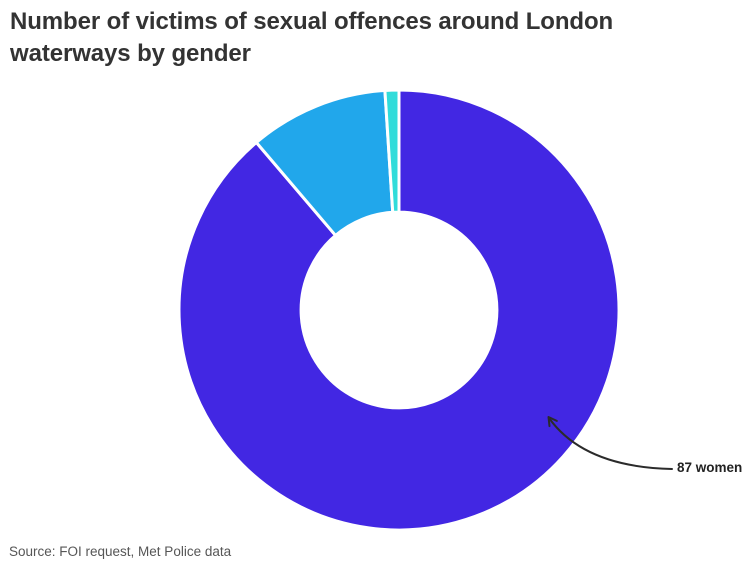 Image resolution: width=752 pixels, height=569 pixels. I want to click on annotation-arrowhead, so click(552, 422).